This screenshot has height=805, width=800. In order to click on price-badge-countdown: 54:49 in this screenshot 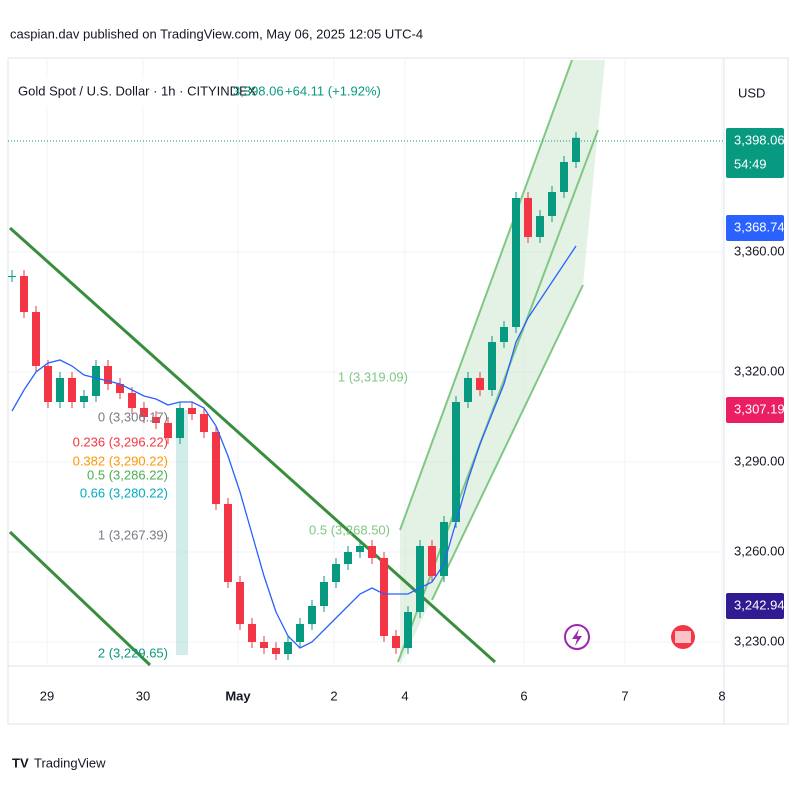, I will do `click(750, 163)`.